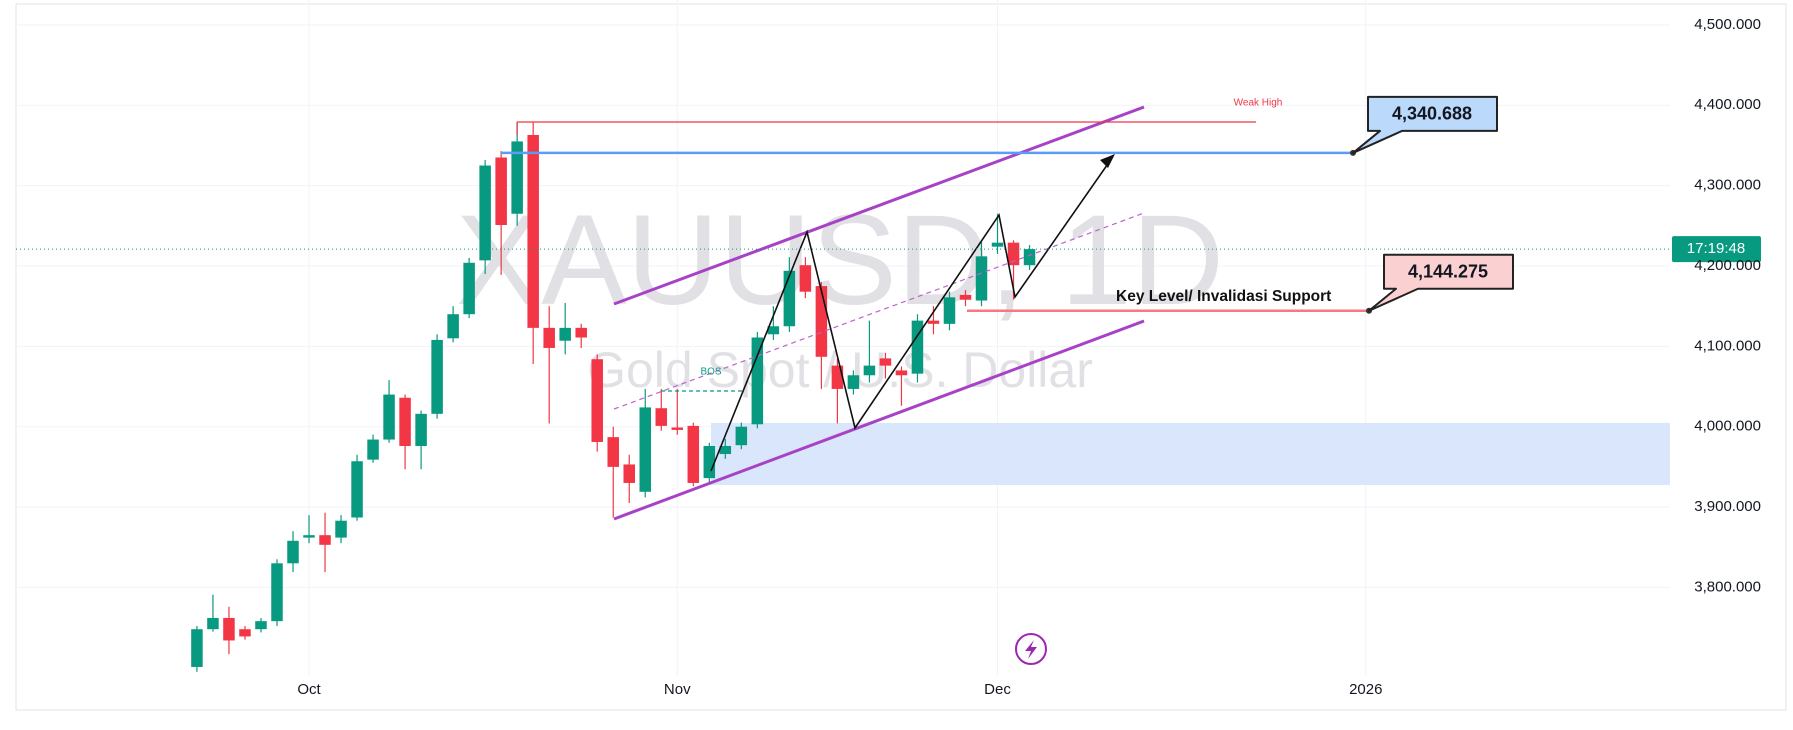  Describe the element at coordinates (309, 689) in the screenshot. I see `x-tick-label: Oct` at that location.